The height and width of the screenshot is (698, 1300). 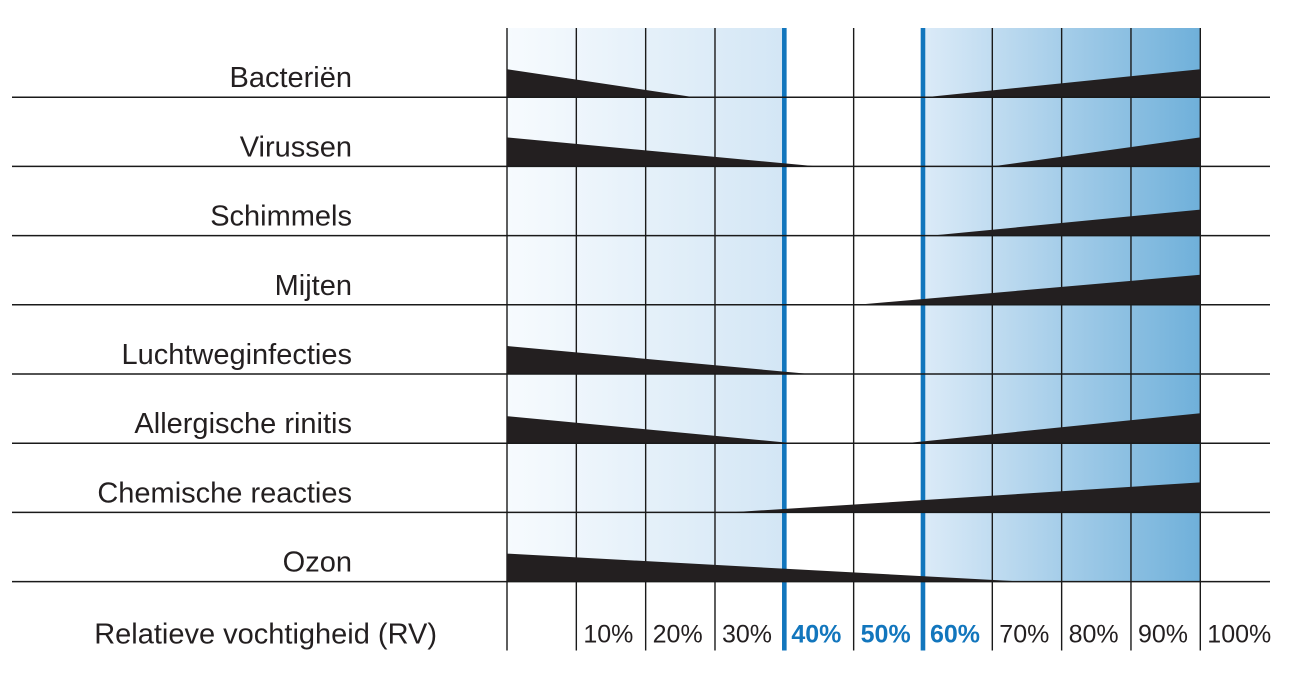 What do you see at coordinates (662, 152) in the screenshot?
I see `wedge-left-virussen` at bounding box center [662, 152].